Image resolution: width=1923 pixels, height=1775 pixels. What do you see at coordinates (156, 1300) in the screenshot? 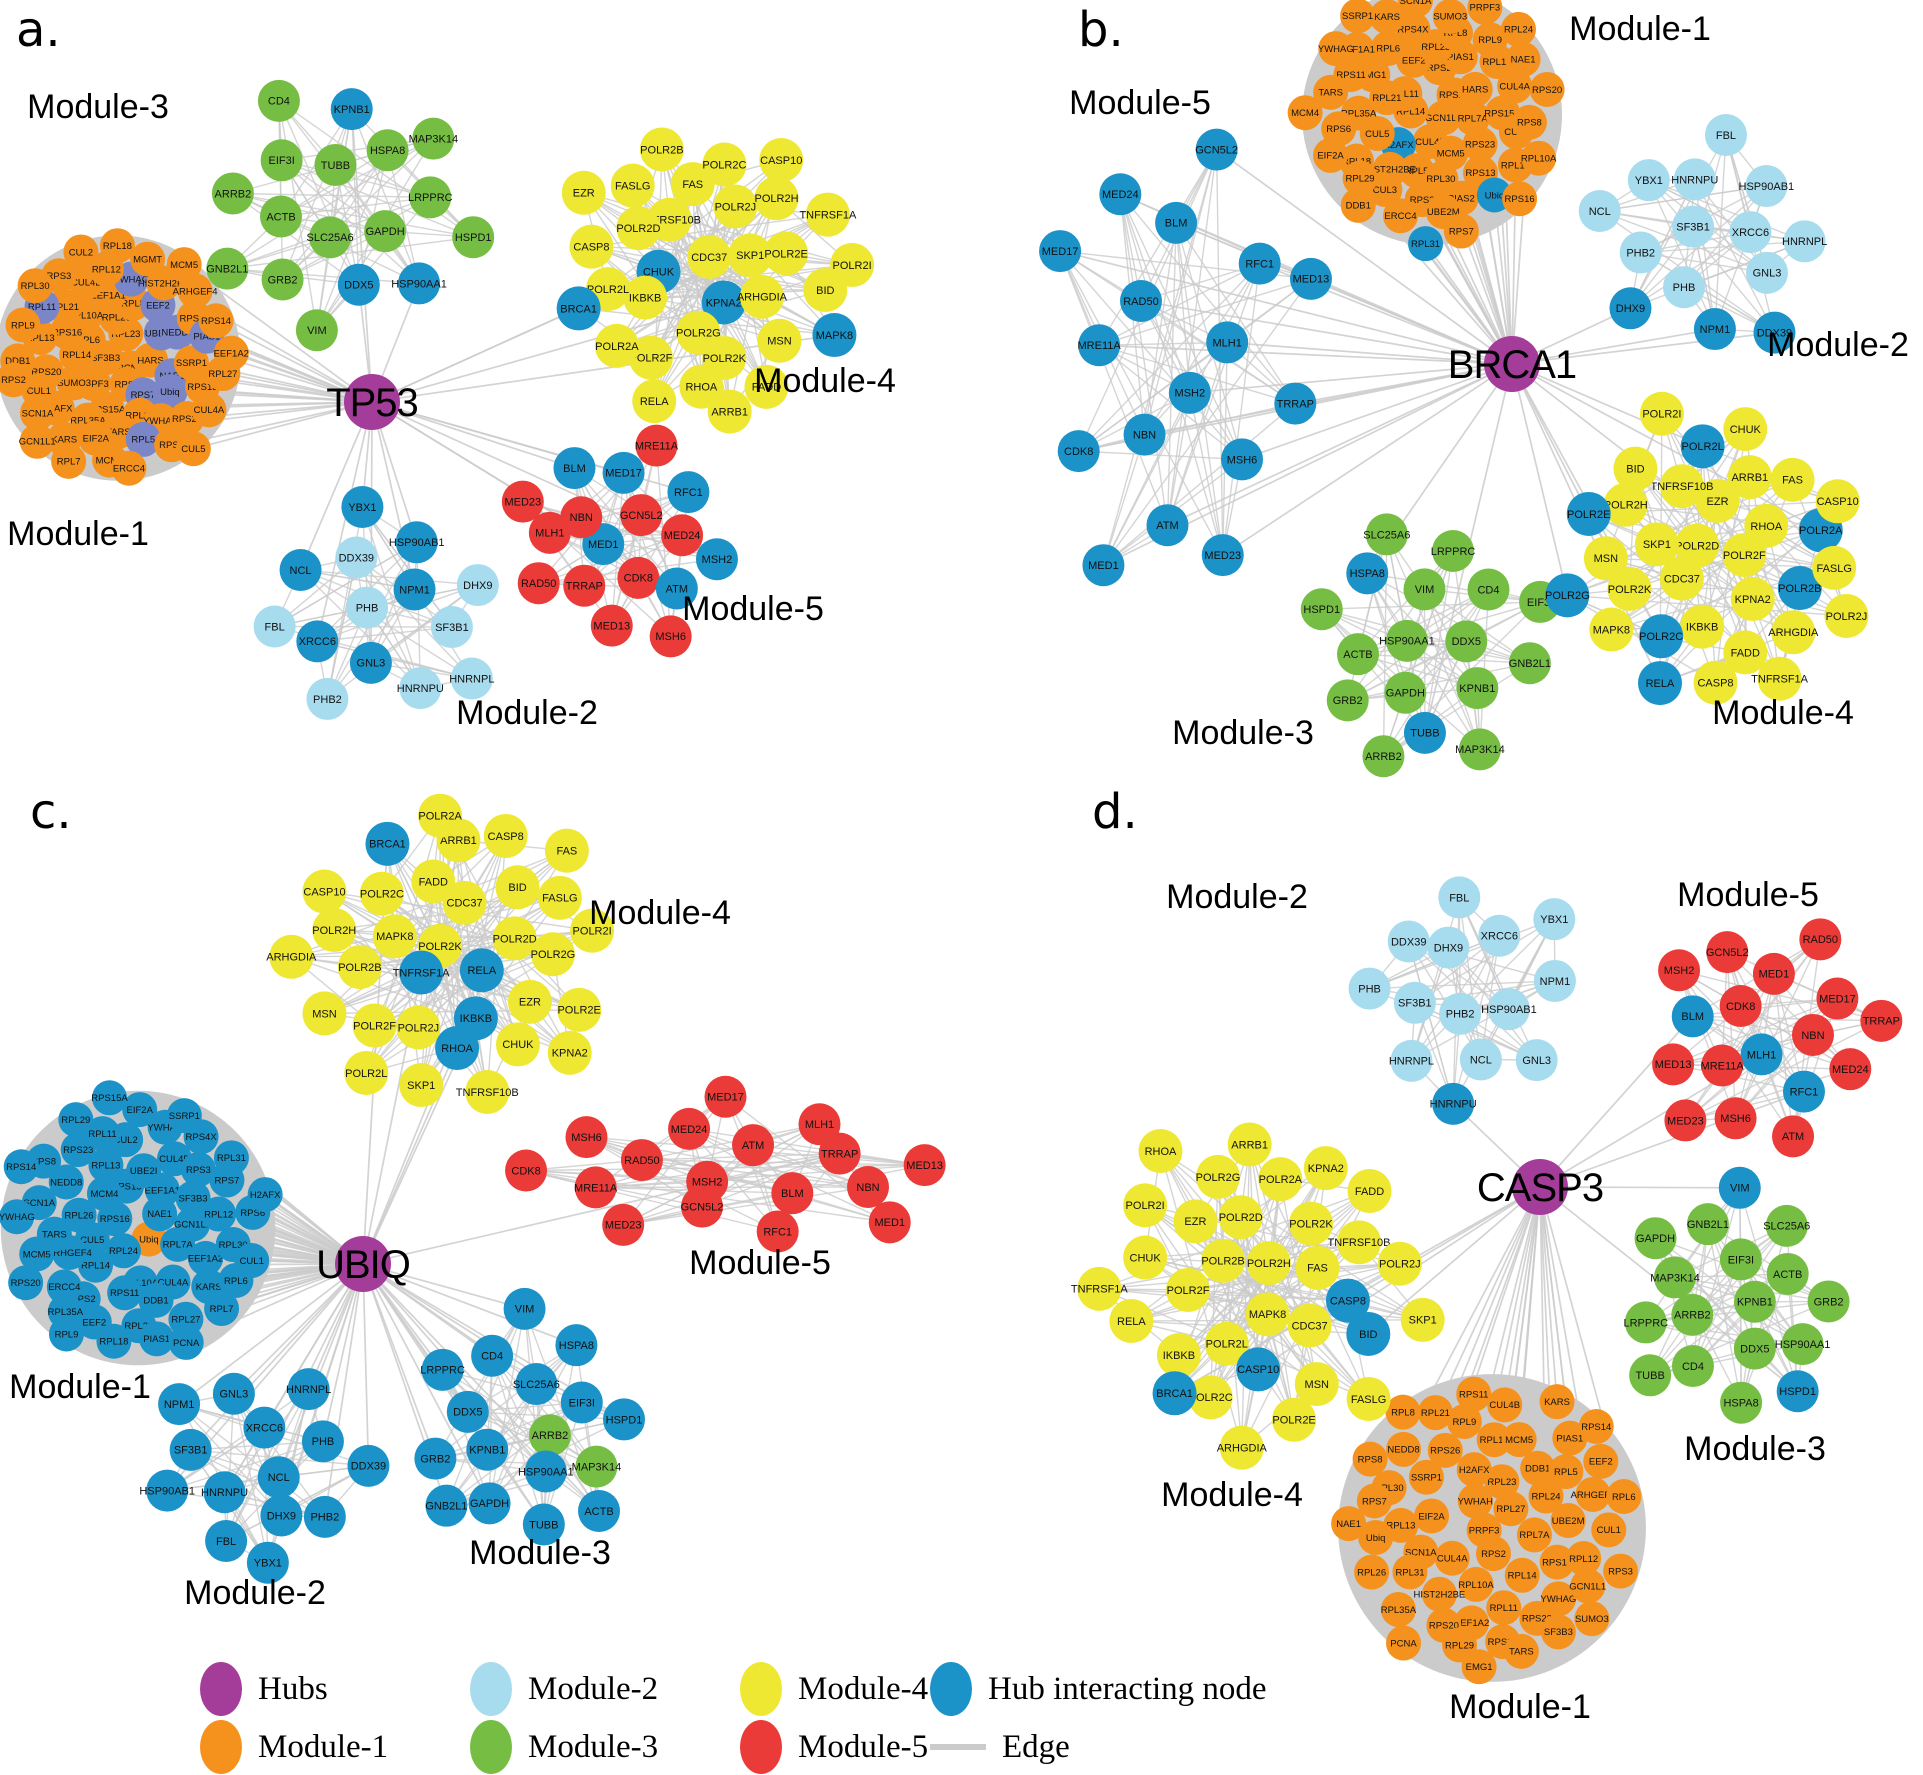
I see `node-DDB1` at bounding box center [156, 1300].